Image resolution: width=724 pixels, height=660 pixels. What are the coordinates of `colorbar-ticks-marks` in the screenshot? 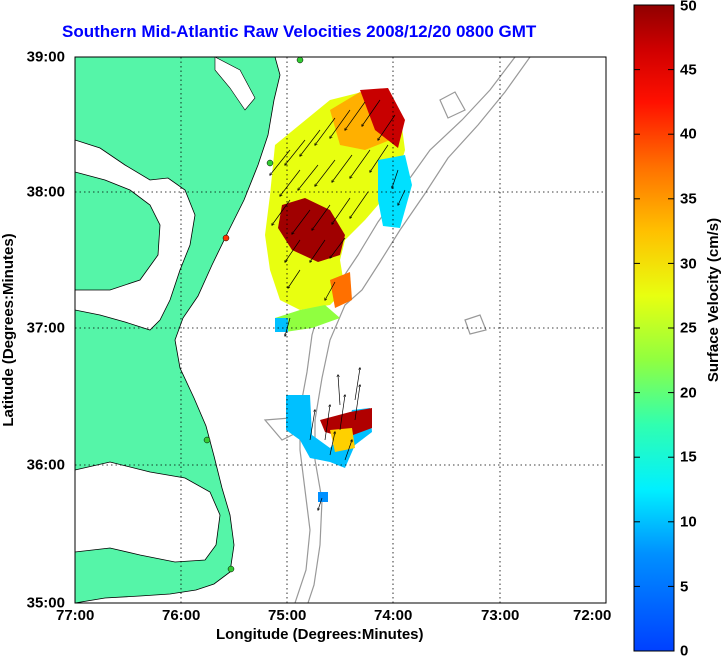 It's located at (654, 328).